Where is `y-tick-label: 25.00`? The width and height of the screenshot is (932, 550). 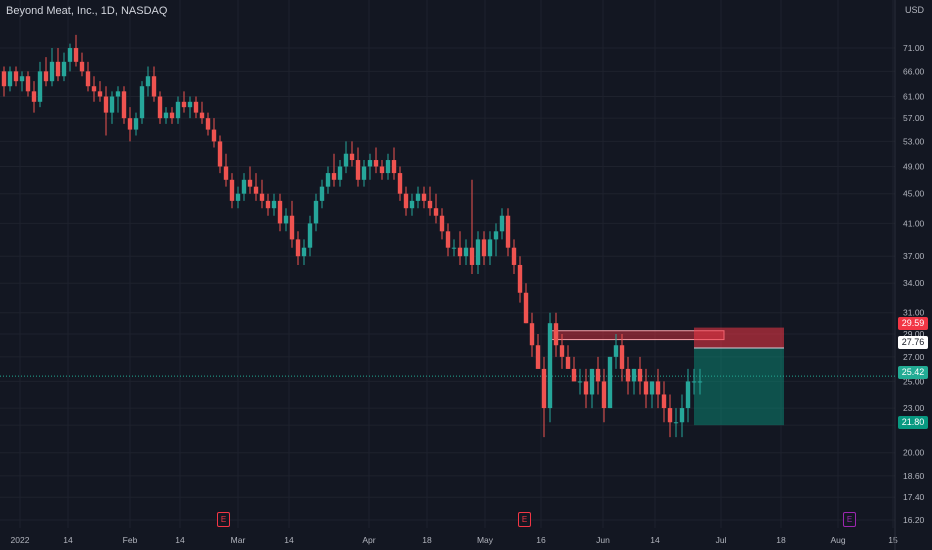 y-tick-label: 25.00 is located at coordinates (914, 381).